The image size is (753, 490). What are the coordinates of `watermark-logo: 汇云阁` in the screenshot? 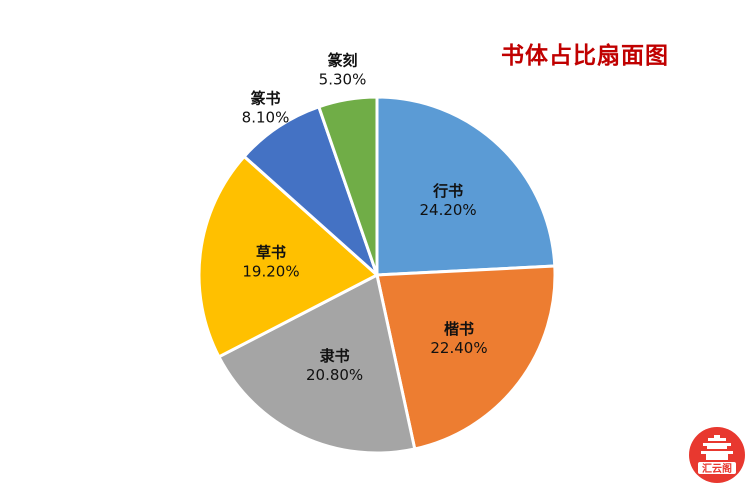 It's located at (717, 455).